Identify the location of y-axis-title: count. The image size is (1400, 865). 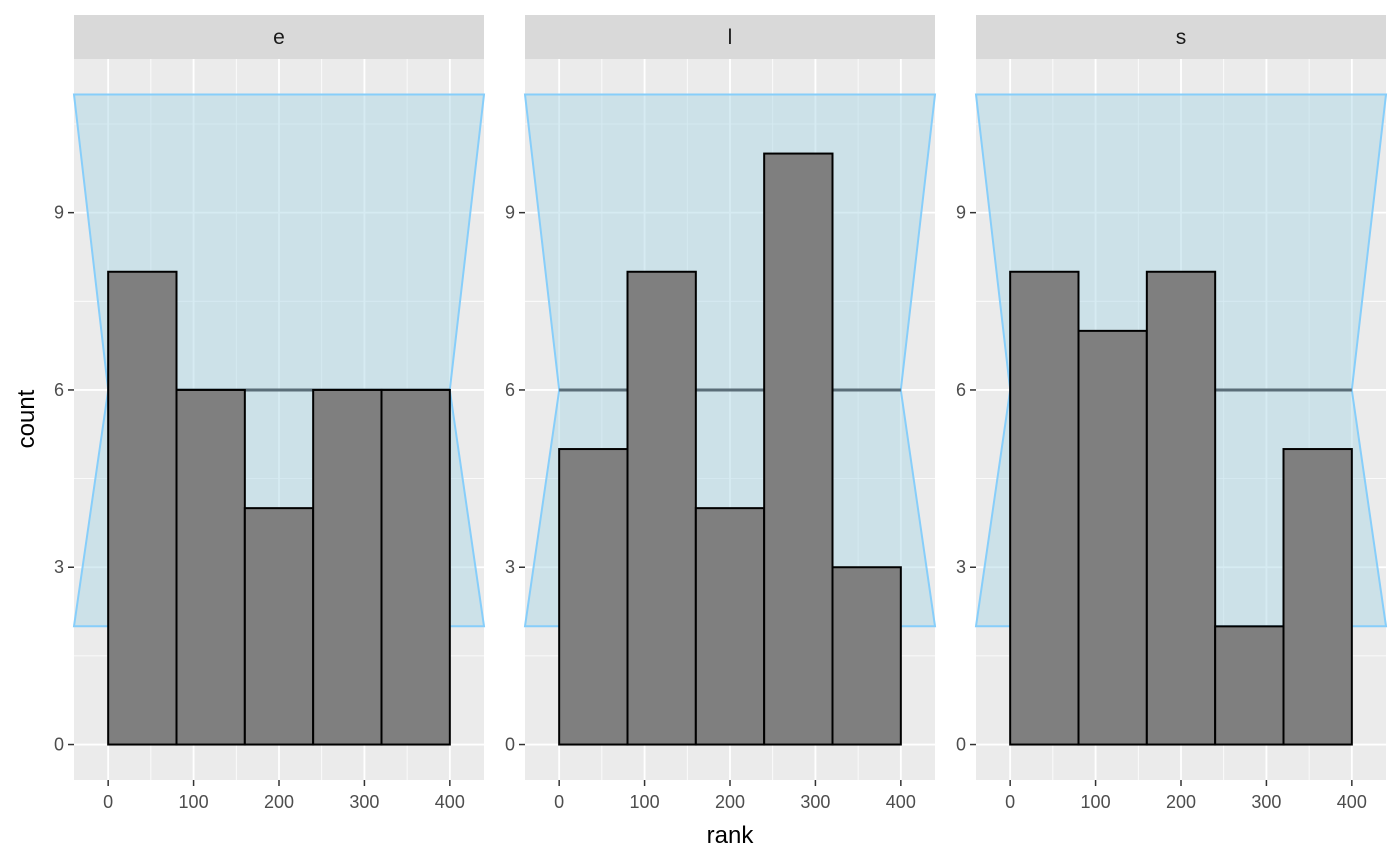
(26, 418).